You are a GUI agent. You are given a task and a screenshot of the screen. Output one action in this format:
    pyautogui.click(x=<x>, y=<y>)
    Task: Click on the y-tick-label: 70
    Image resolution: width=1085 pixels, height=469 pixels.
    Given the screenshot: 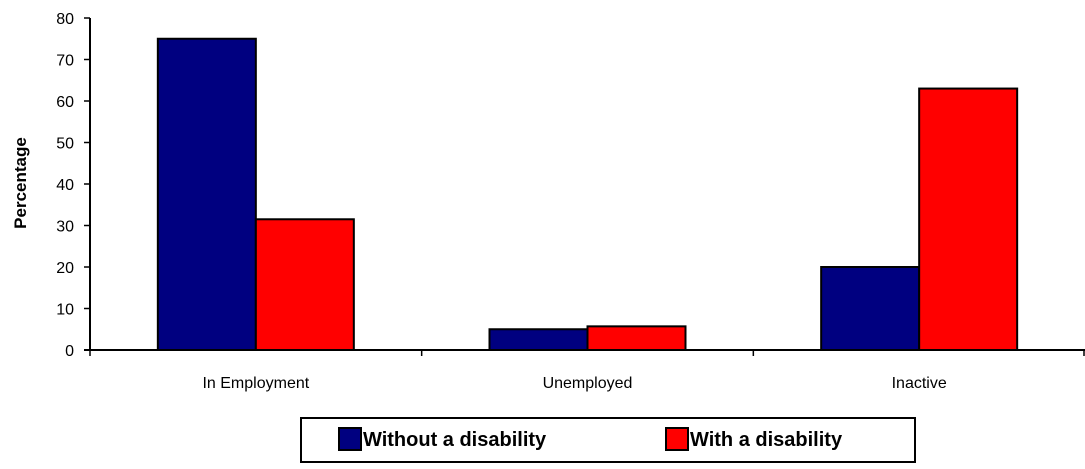 What is the action you would take?
    pyautogui.click(x=65, y=61)
    